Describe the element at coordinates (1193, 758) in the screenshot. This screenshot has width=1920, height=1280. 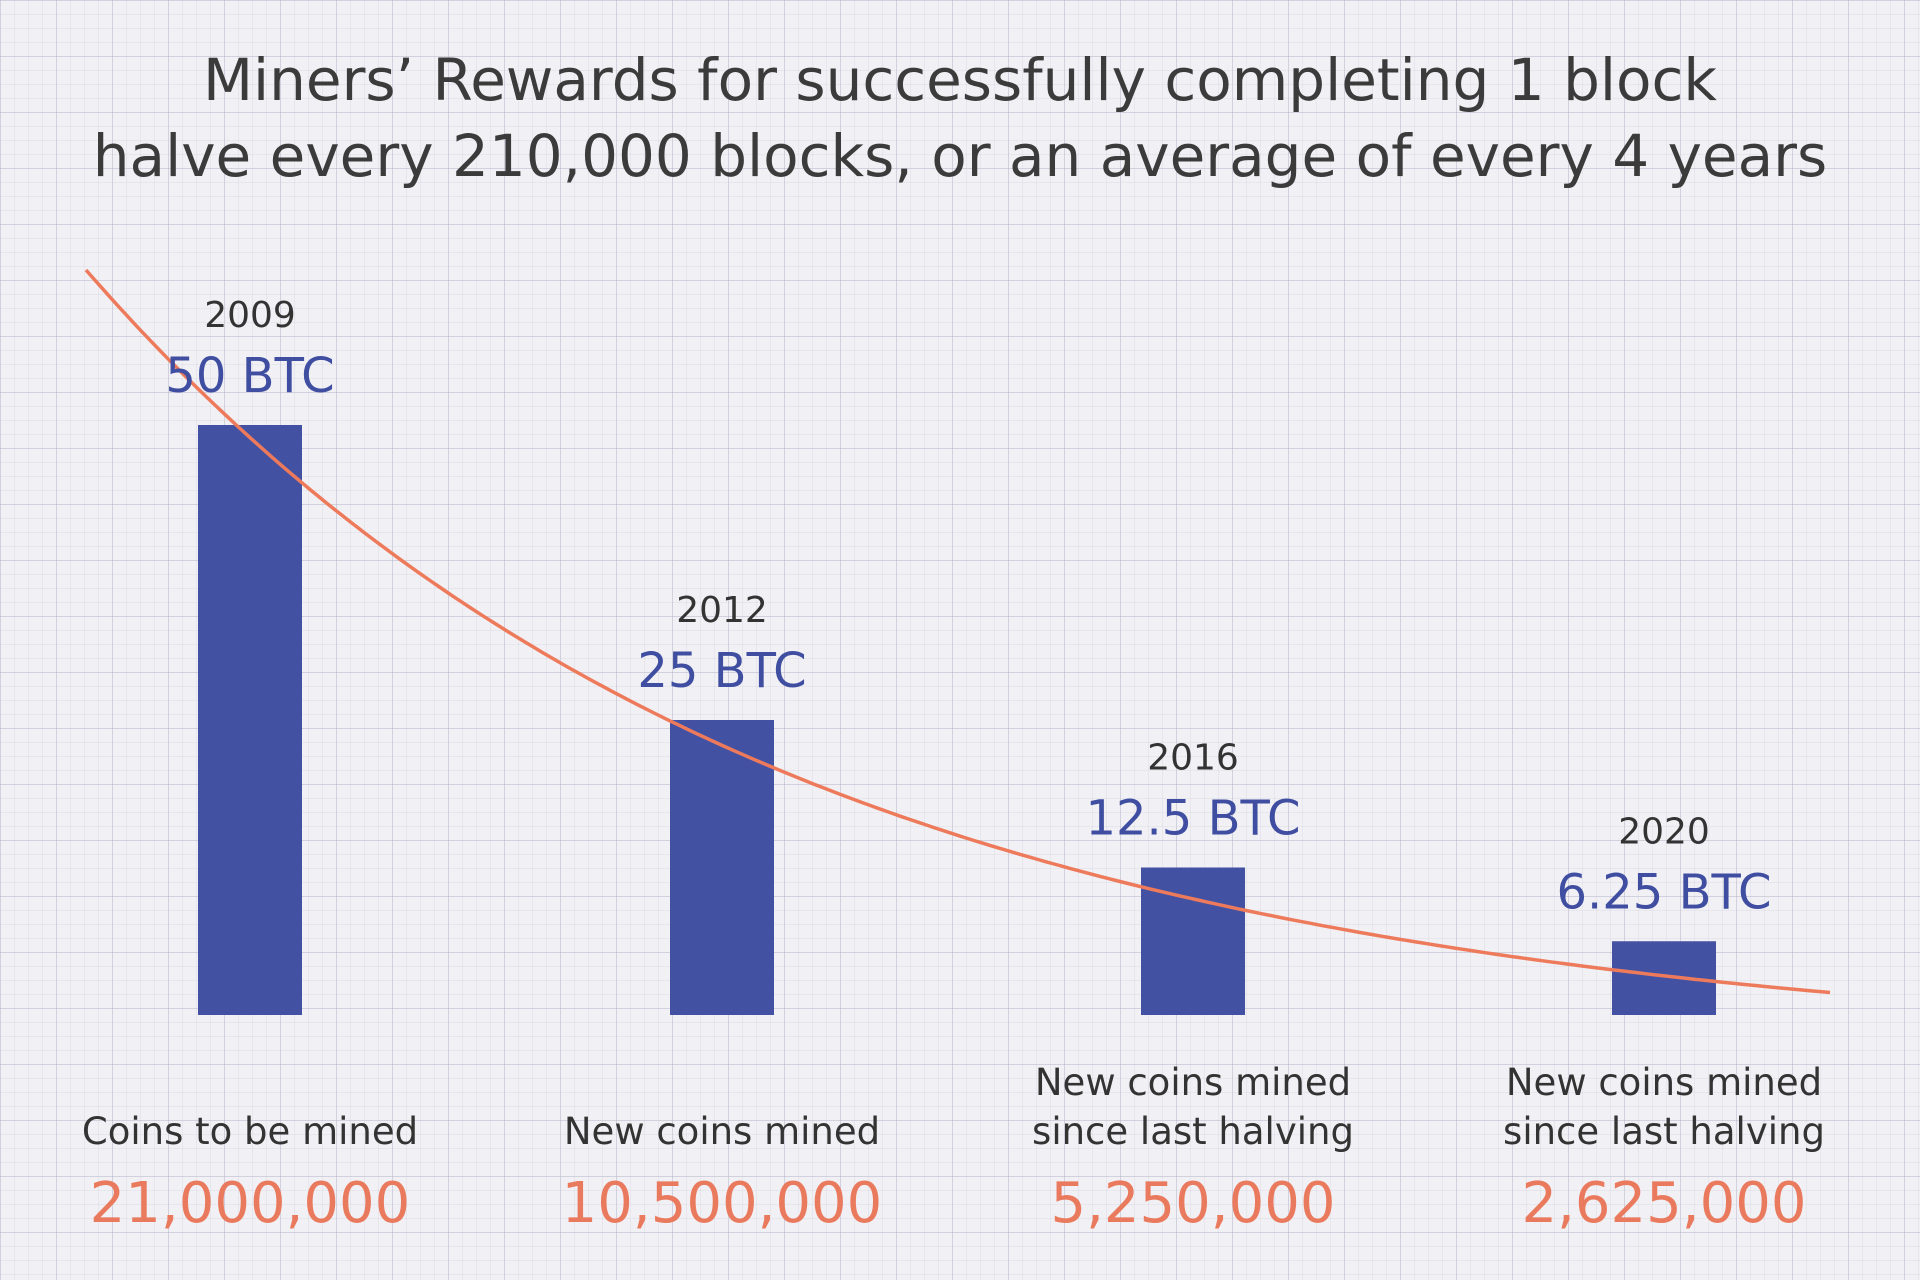
I see `year-label-2016: 2016` at that location.